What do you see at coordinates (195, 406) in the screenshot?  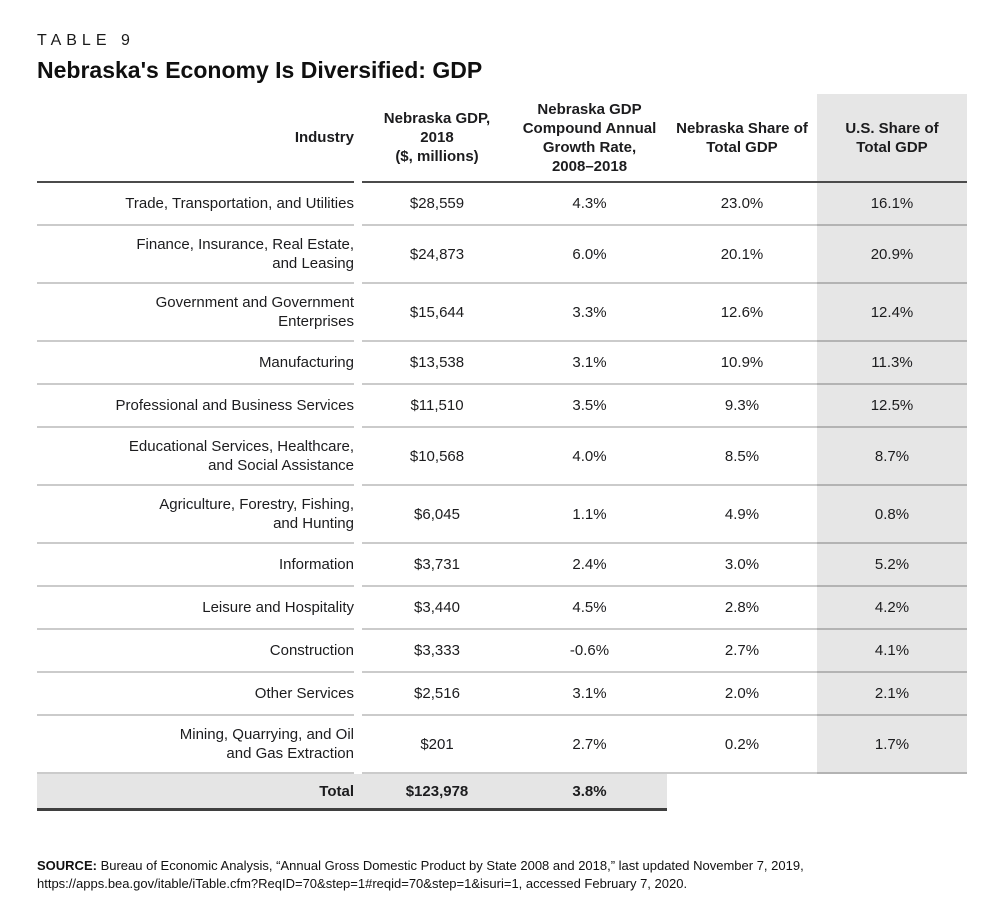 I see `industry-cell: Professional and Business Services` at bounding box center [195, 406].